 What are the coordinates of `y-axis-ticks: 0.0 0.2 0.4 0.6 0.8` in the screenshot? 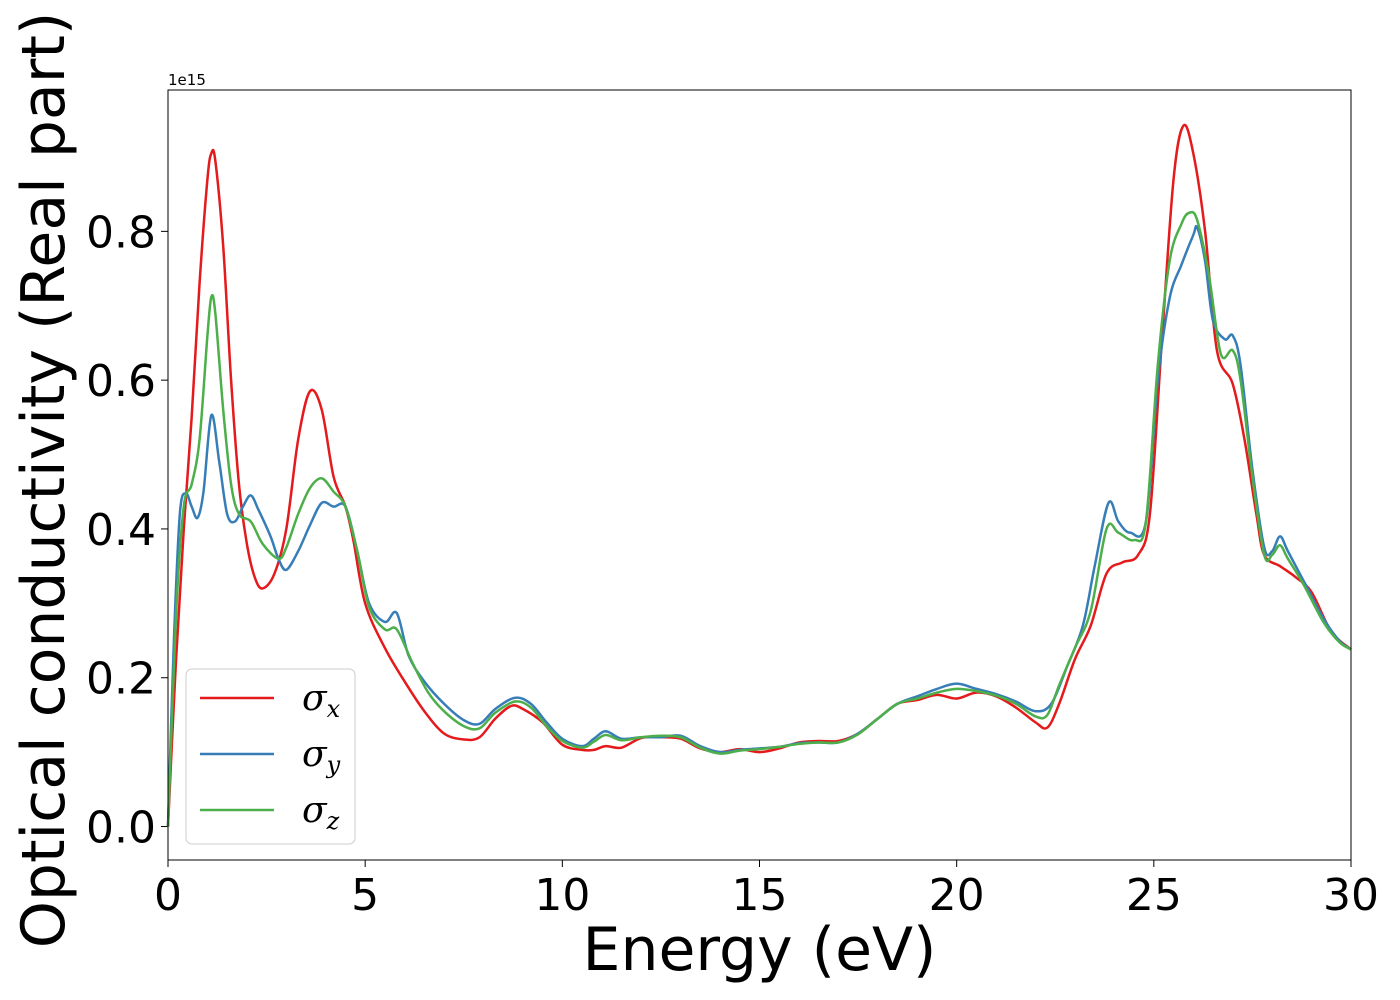 It's located at (127, 530).